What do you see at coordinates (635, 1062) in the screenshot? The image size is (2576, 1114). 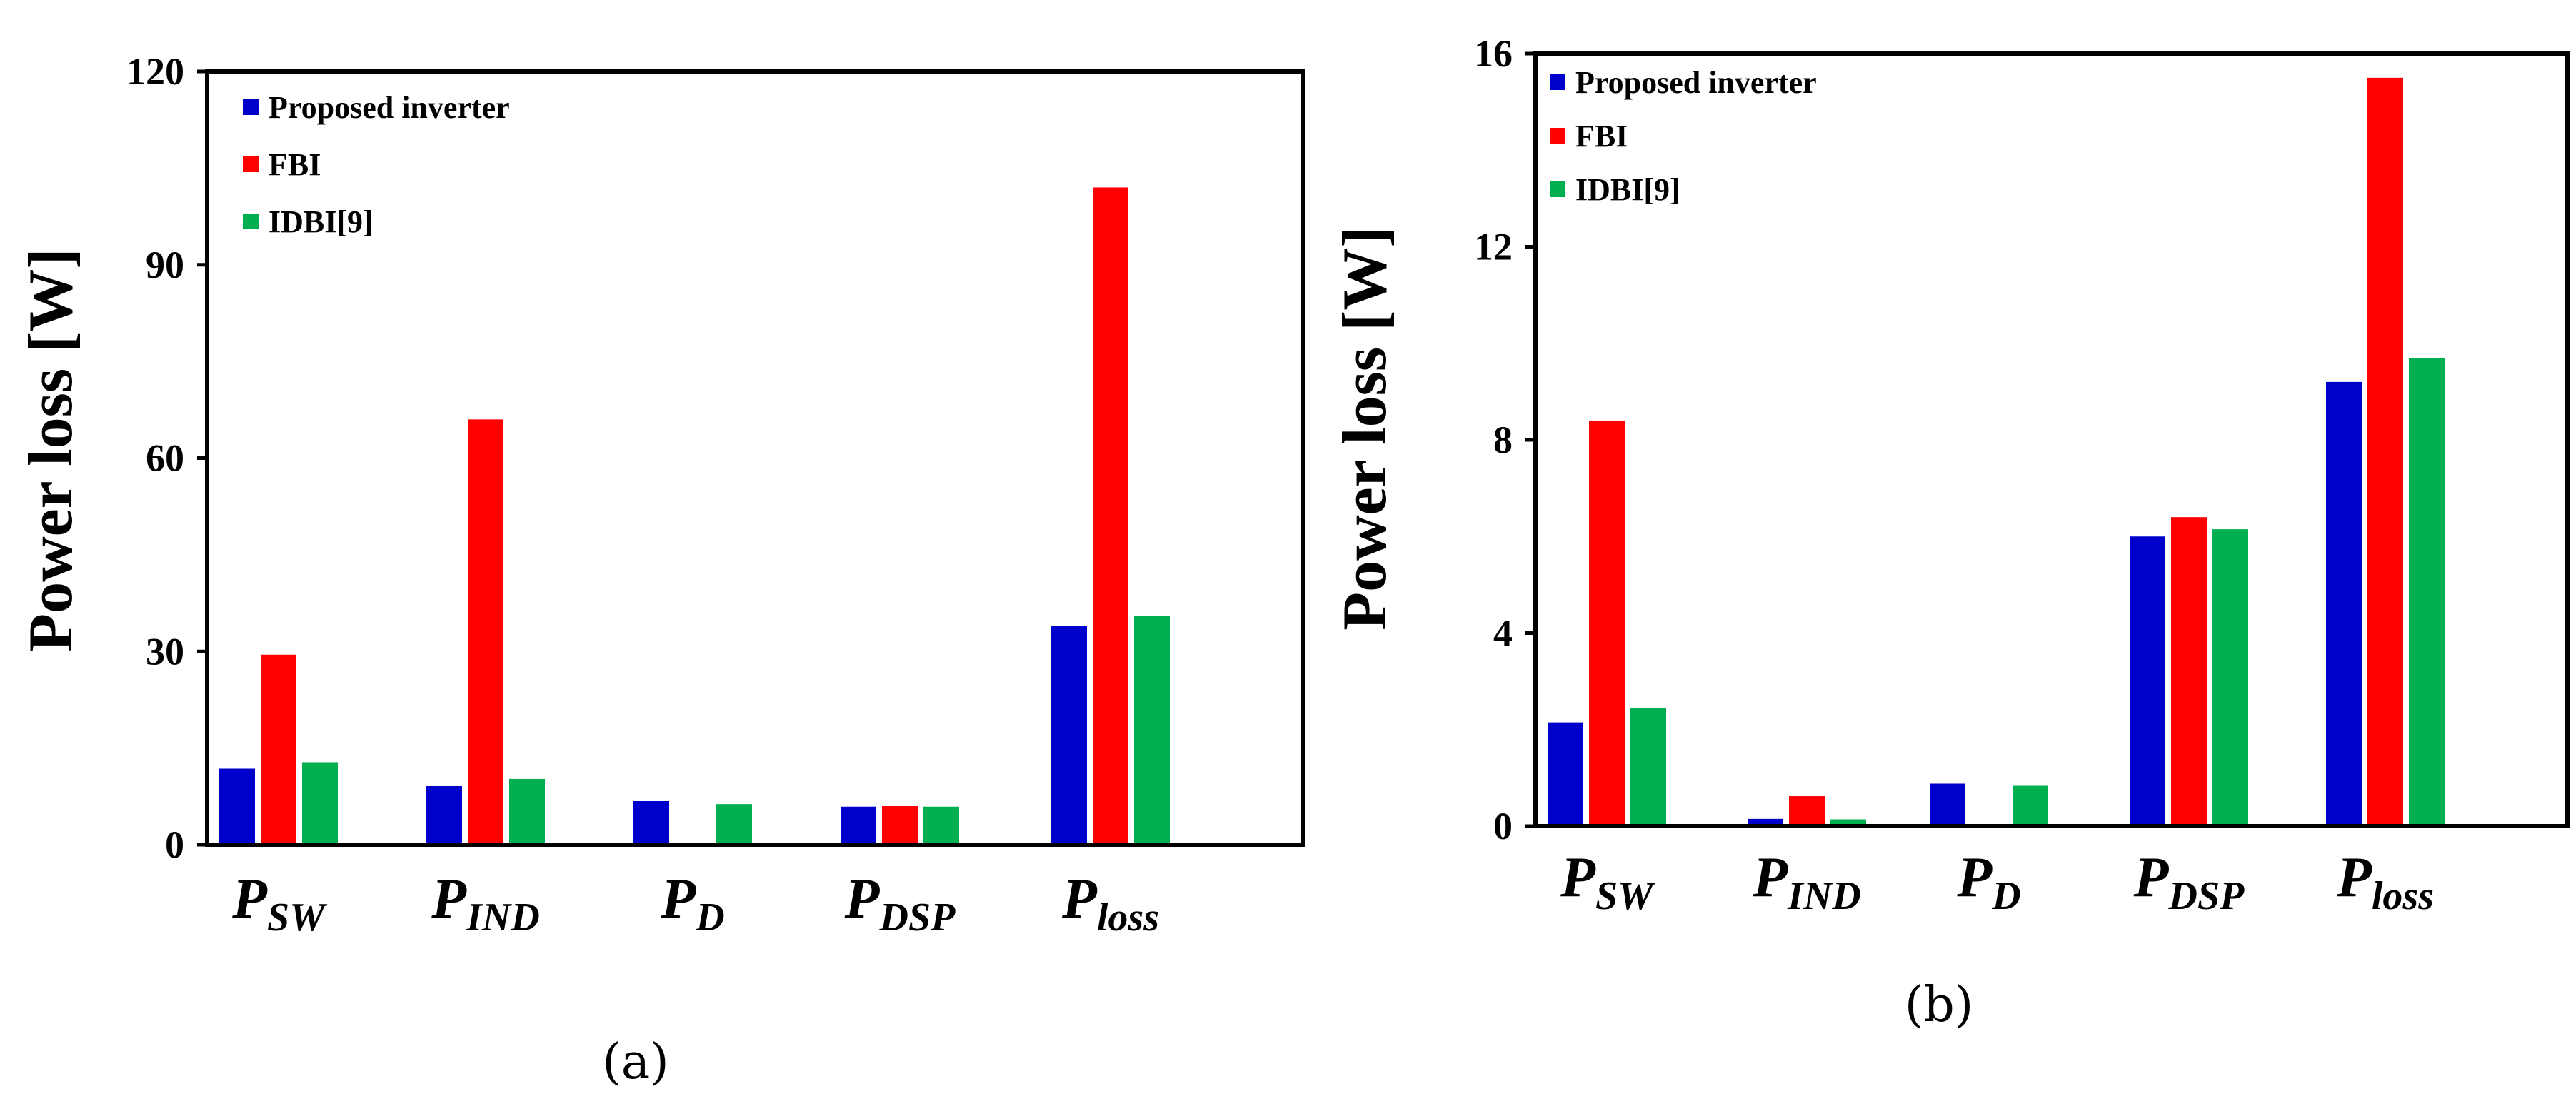 I see `panel-label-a: (a)` at bounding box center [635, 1062].